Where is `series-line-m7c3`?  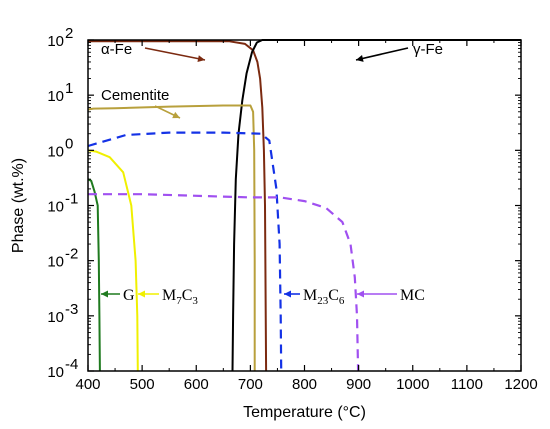 series-line-m7c3 is located at coordinates (113, 260).